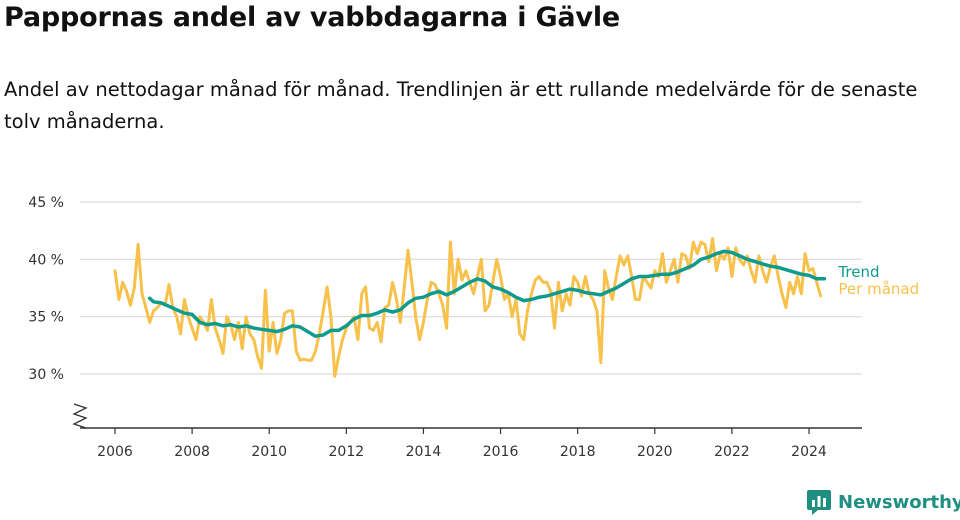 Image resolution: width=960 pixels, height=520 pixels. I want to click on brand-logo: Newsworthy, so click(883, 502).